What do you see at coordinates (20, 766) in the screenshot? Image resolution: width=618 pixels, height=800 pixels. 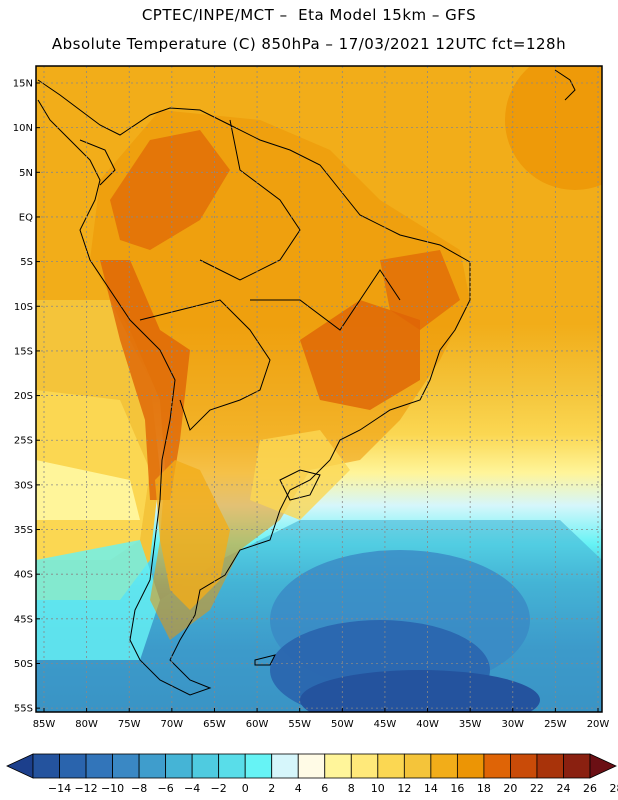 I see `colorbar-min-arrow` at bounding box center [20, 766].